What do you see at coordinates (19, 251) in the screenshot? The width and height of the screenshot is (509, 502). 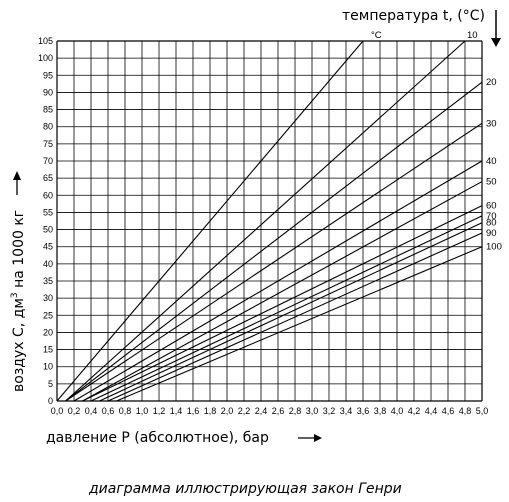 I see `y-axis-title-suffix: на 1000 кг` at bounding box center [19, 251].